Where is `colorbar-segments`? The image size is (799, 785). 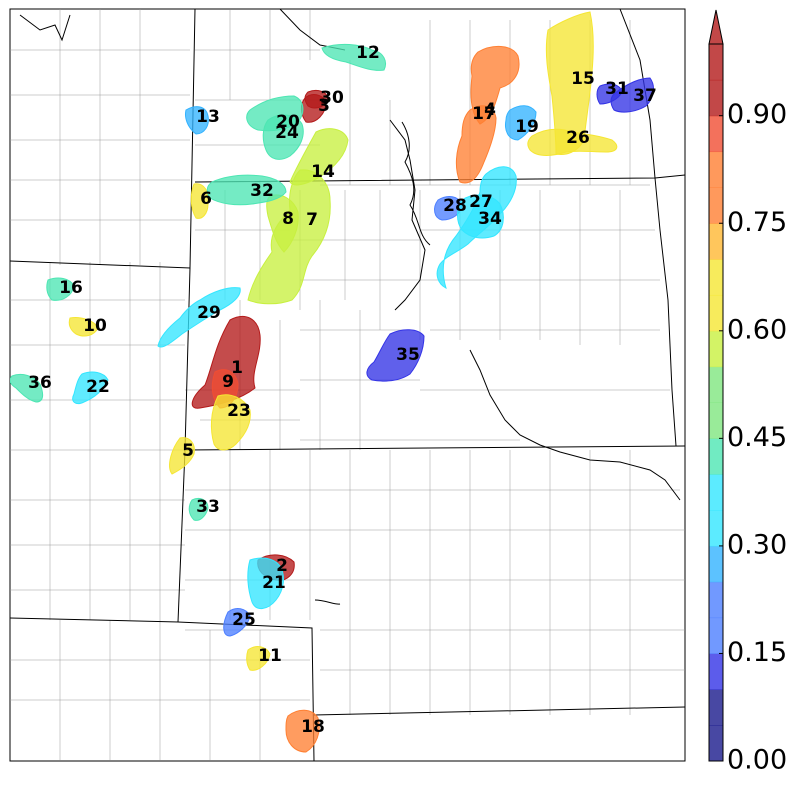 colorbar-segments is located at coordinates (716, 403).